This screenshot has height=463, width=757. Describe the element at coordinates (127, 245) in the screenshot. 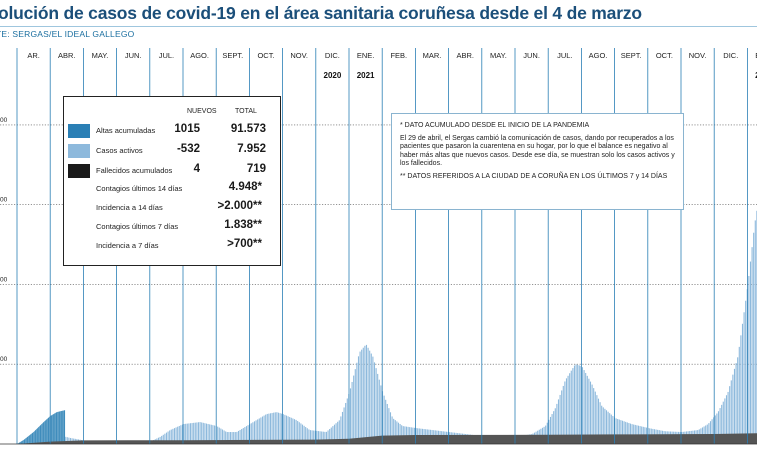

I see `stat-label: Incidencia a 7 días` at that location.